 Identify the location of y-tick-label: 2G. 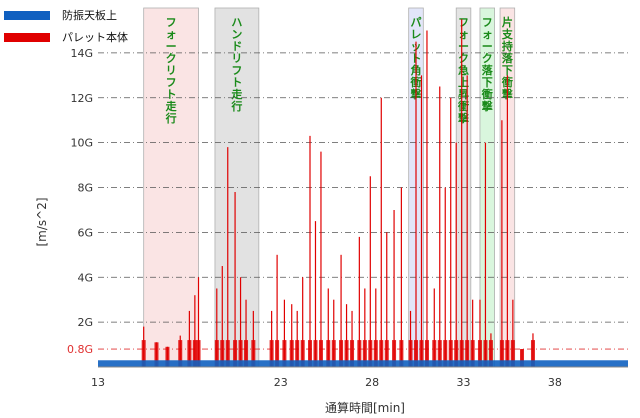
(85, 322).